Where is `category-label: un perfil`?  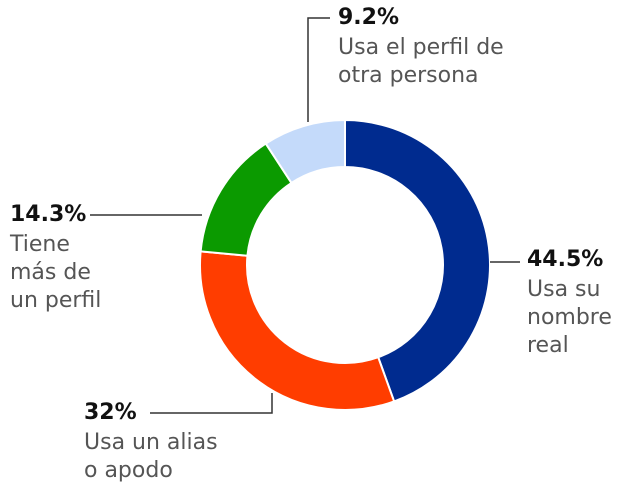
category-label: un perfil is located at coordinates (55, 300).